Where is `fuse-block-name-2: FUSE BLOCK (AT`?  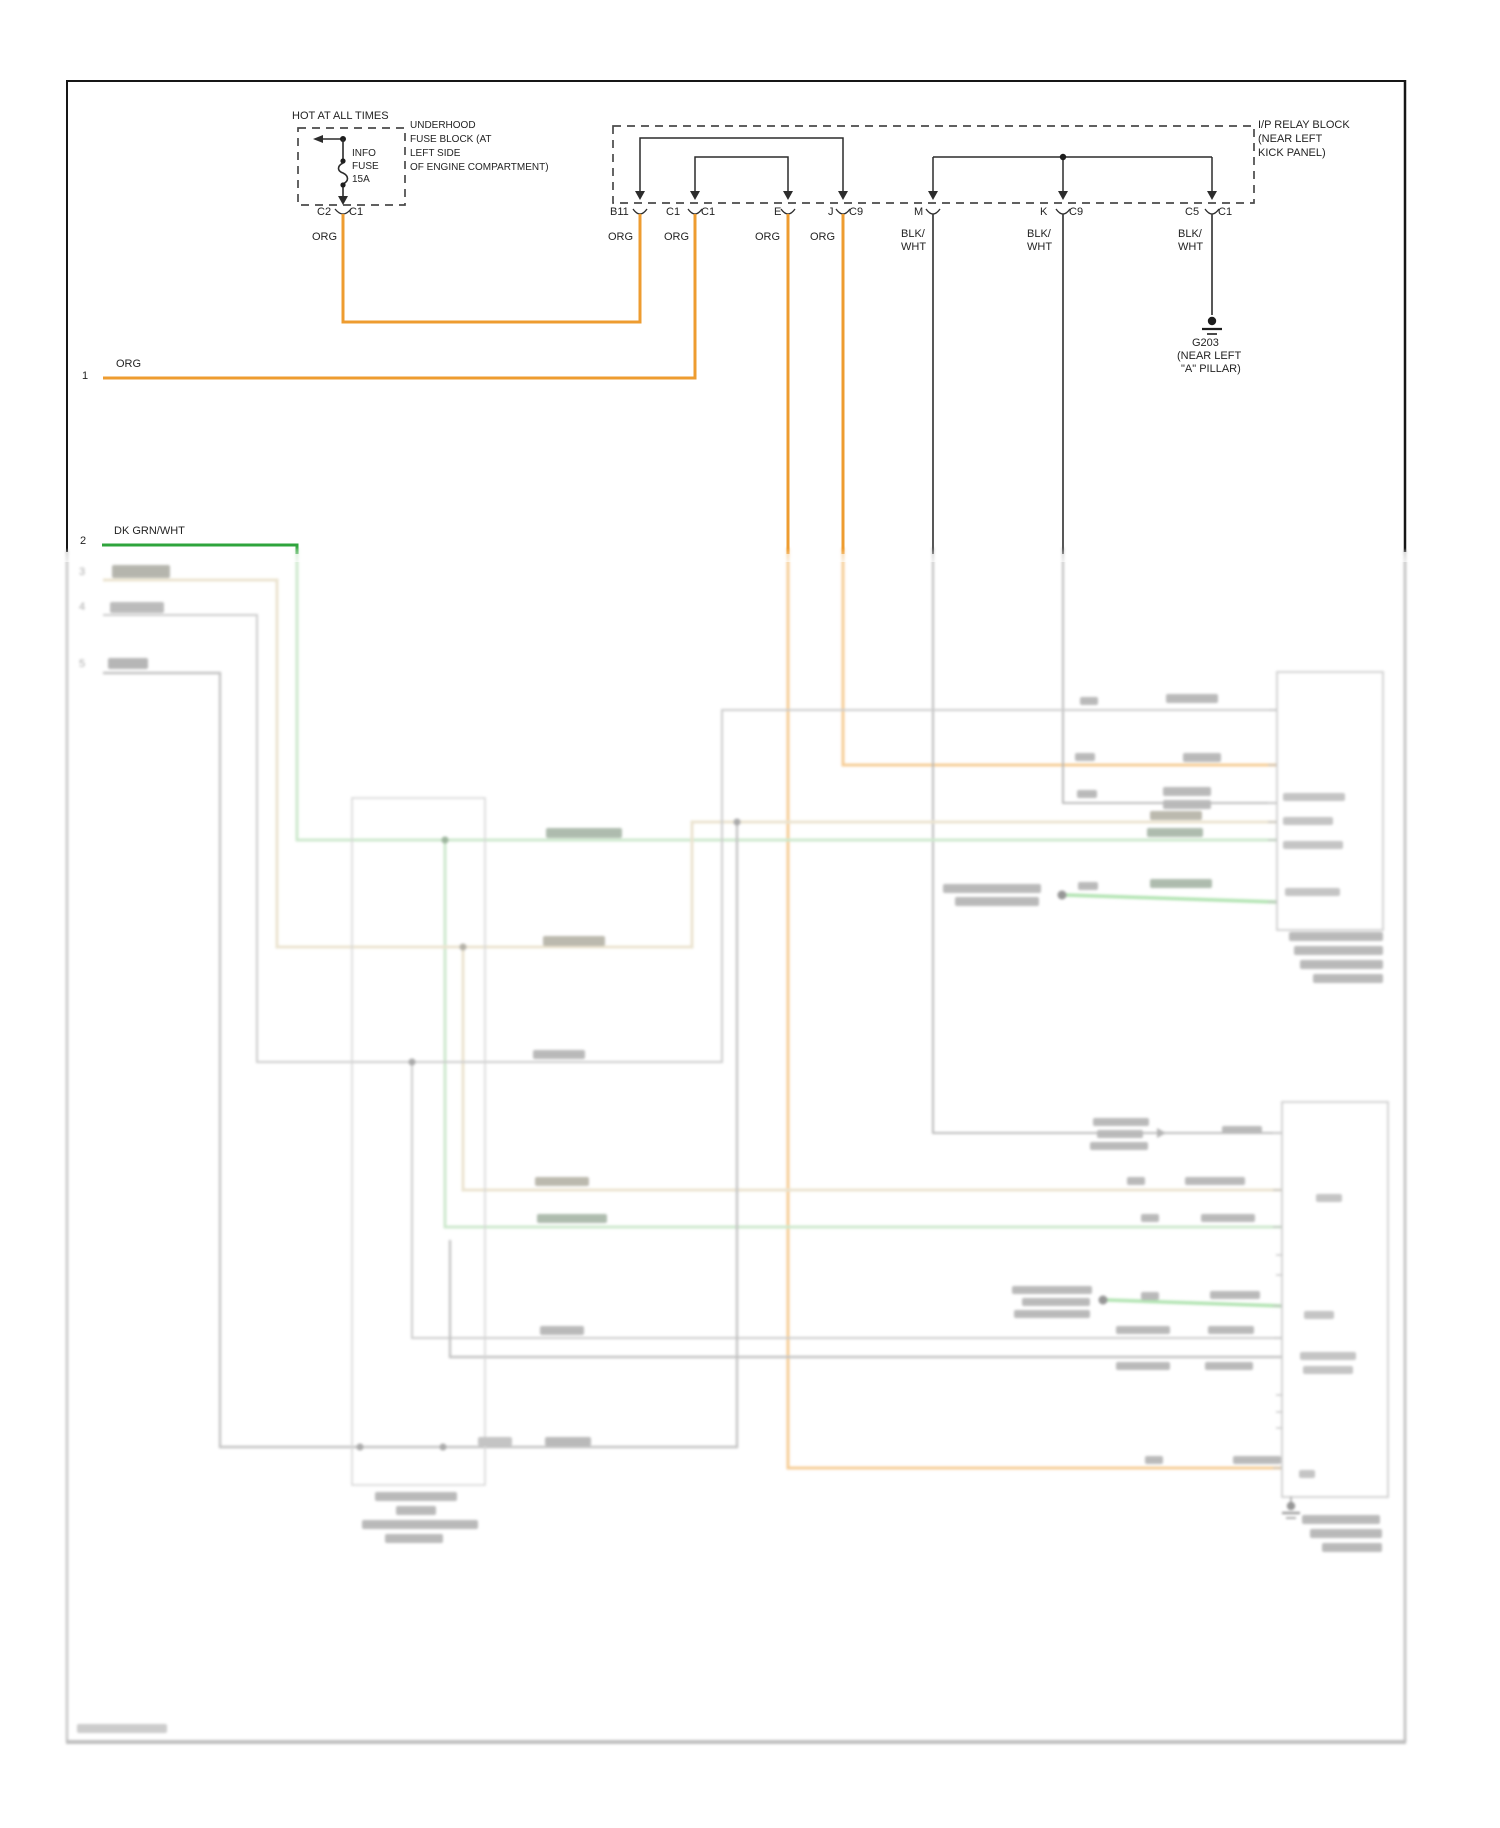
fuse-block-name-2: FUSE BLOCK (AT is located at coordinates (451, 139).